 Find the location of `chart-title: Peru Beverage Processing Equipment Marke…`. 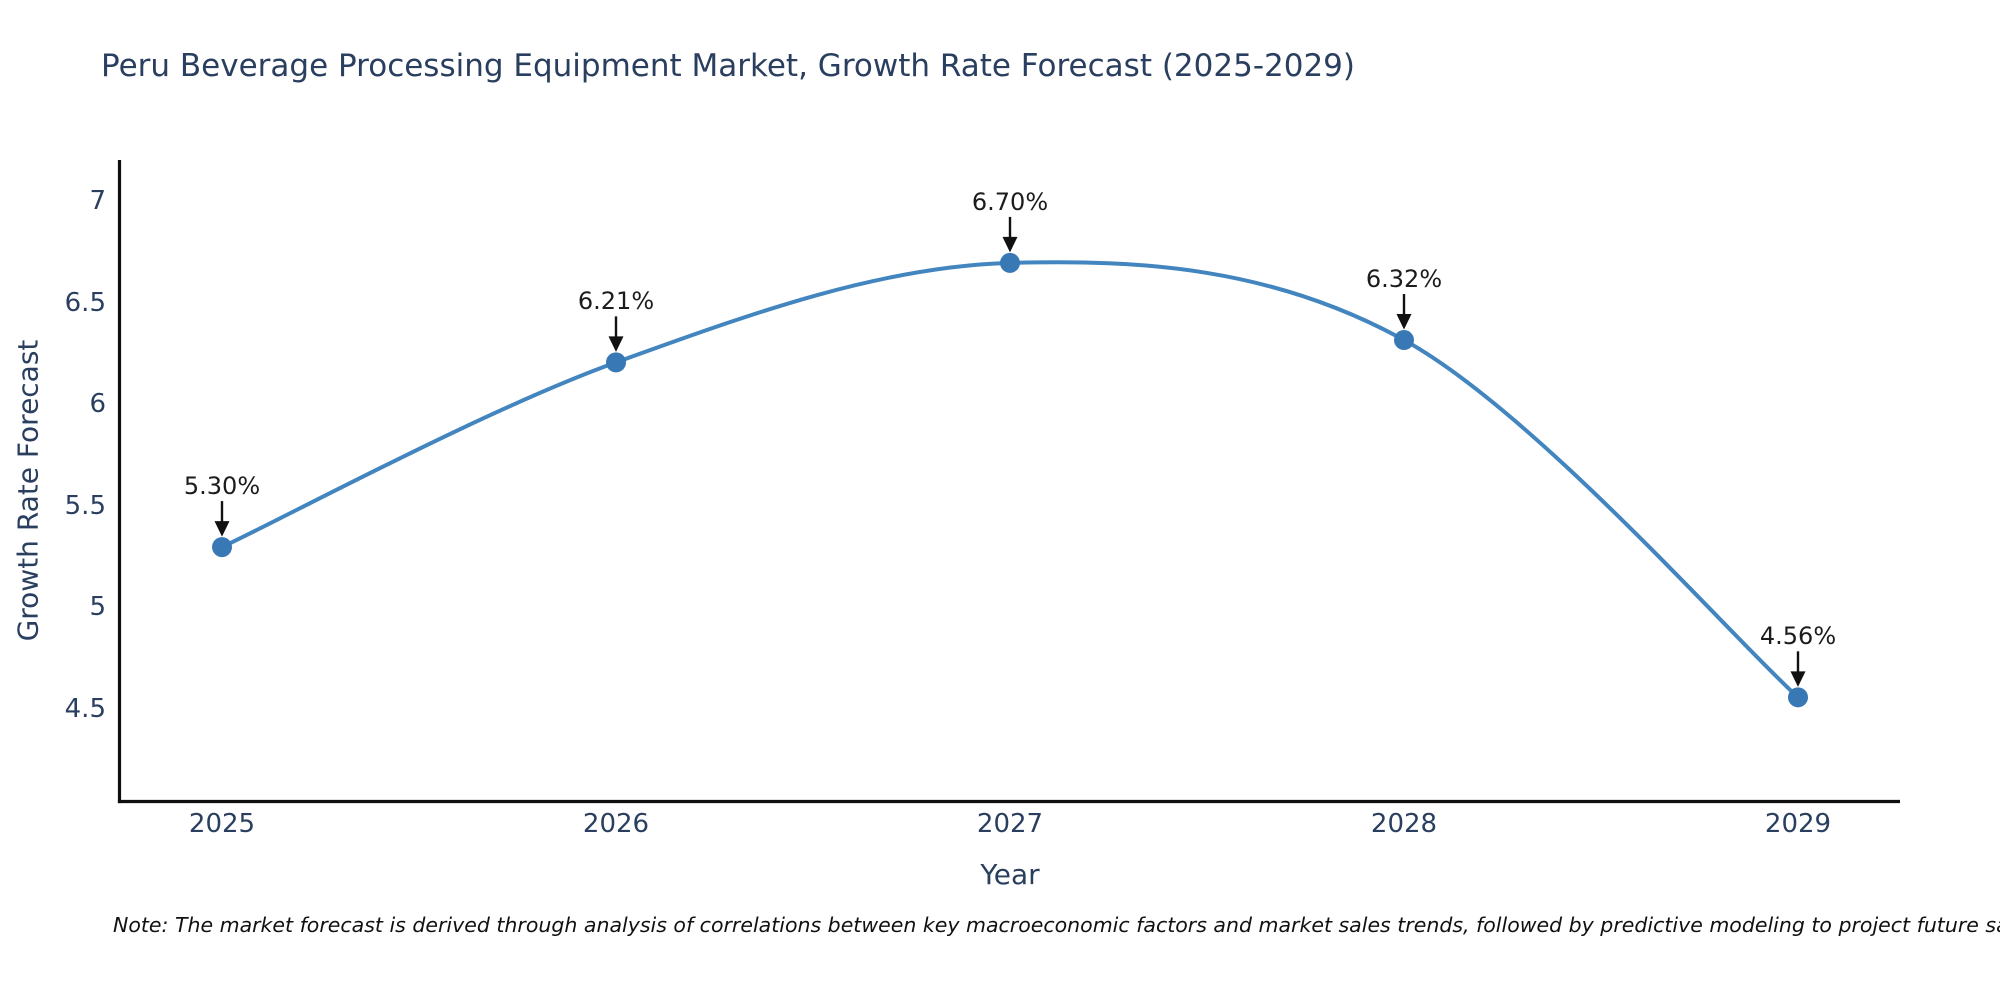

chart-title: Peru Beverage Processing Equipment Marke… is located at coordinates (728, 66).